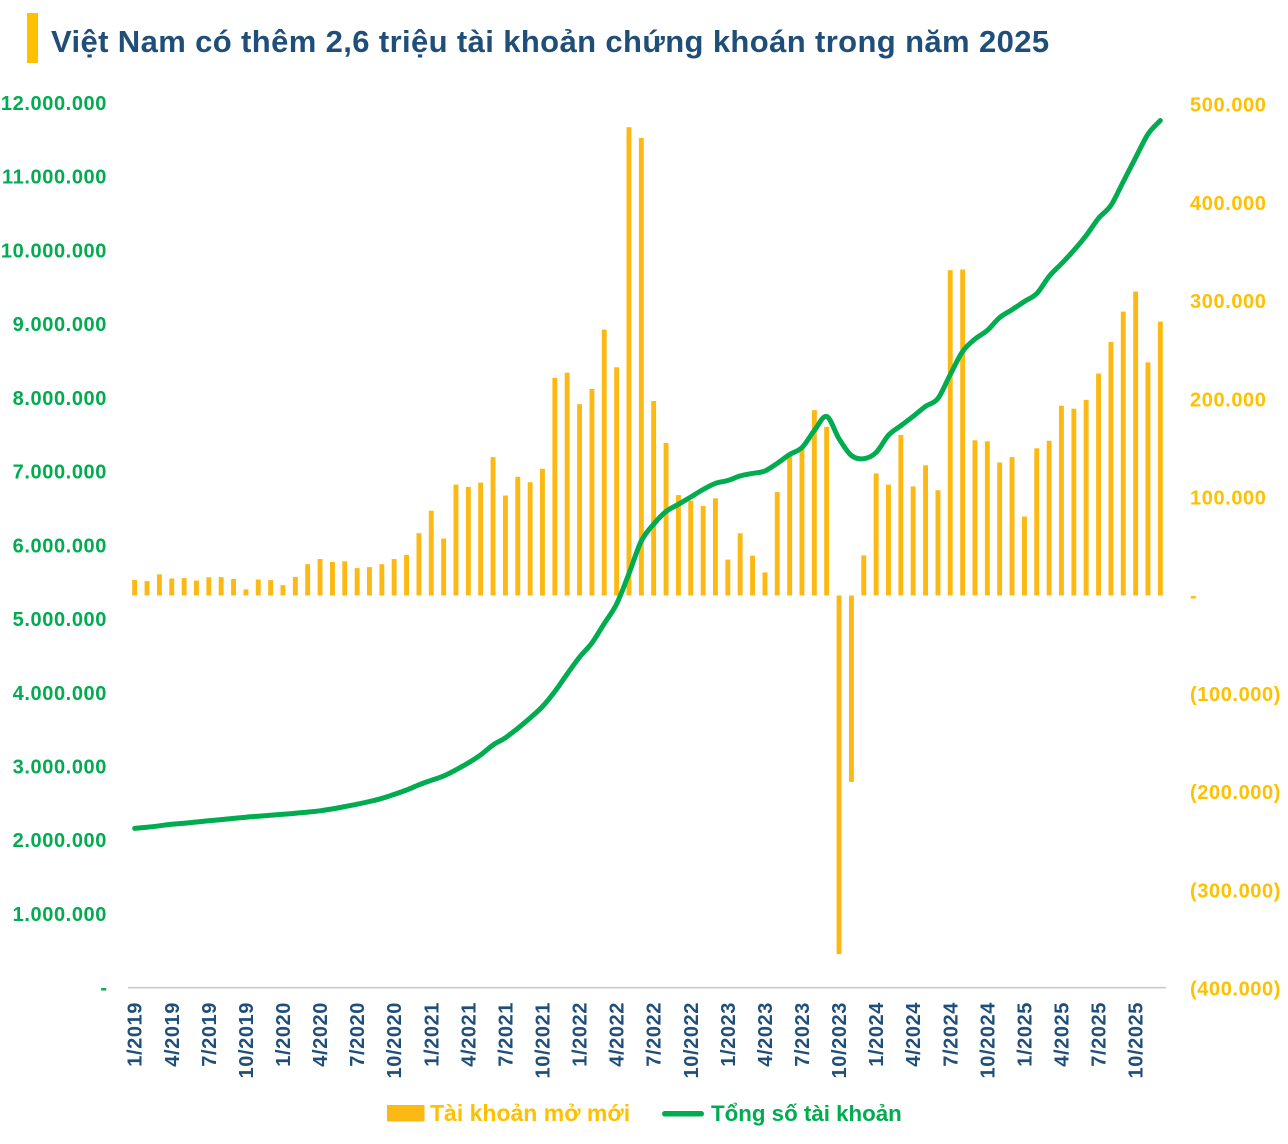  What do you see at coordinates (1228, 499) in the screenshot?
I see `svg-text: 100.000` at bounding box center [1228, 499].